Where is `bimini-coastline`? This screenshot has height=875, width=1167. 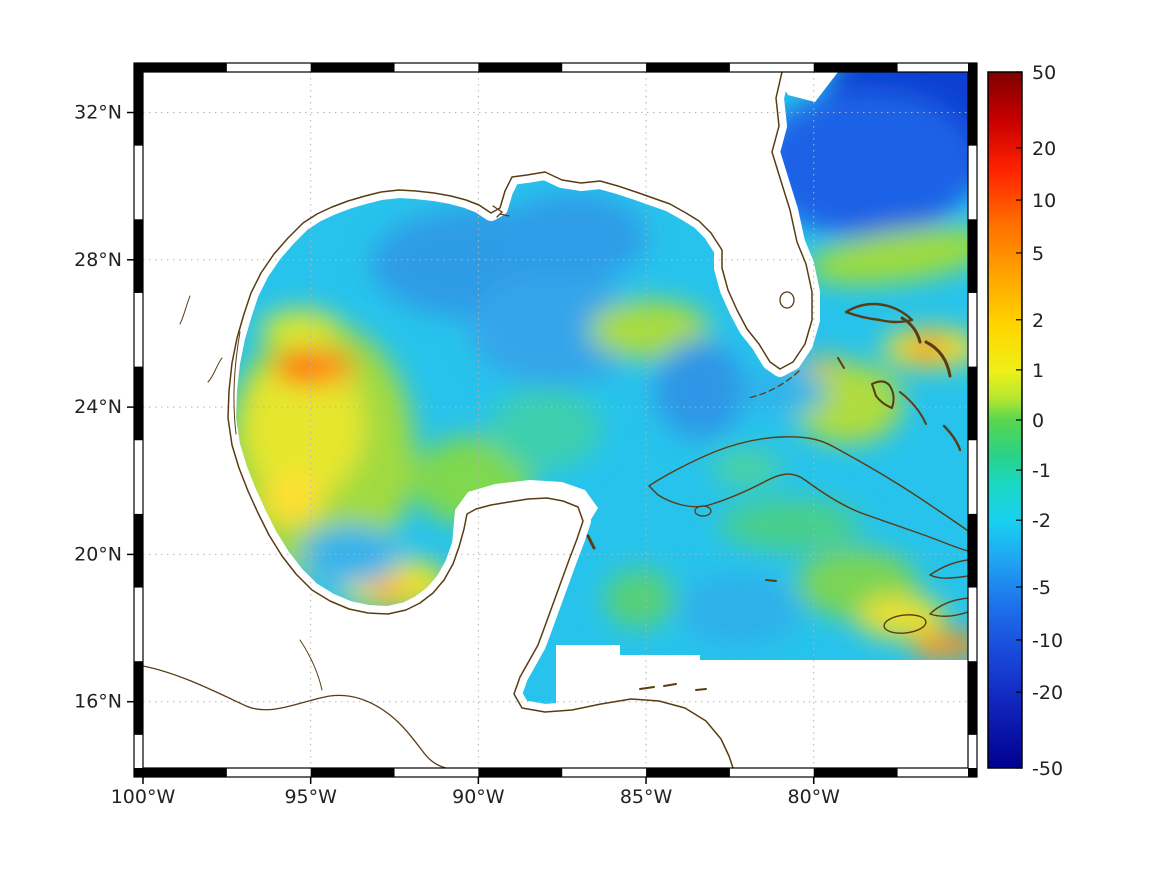
bimini-coastline is located at coordinates (841, 363).